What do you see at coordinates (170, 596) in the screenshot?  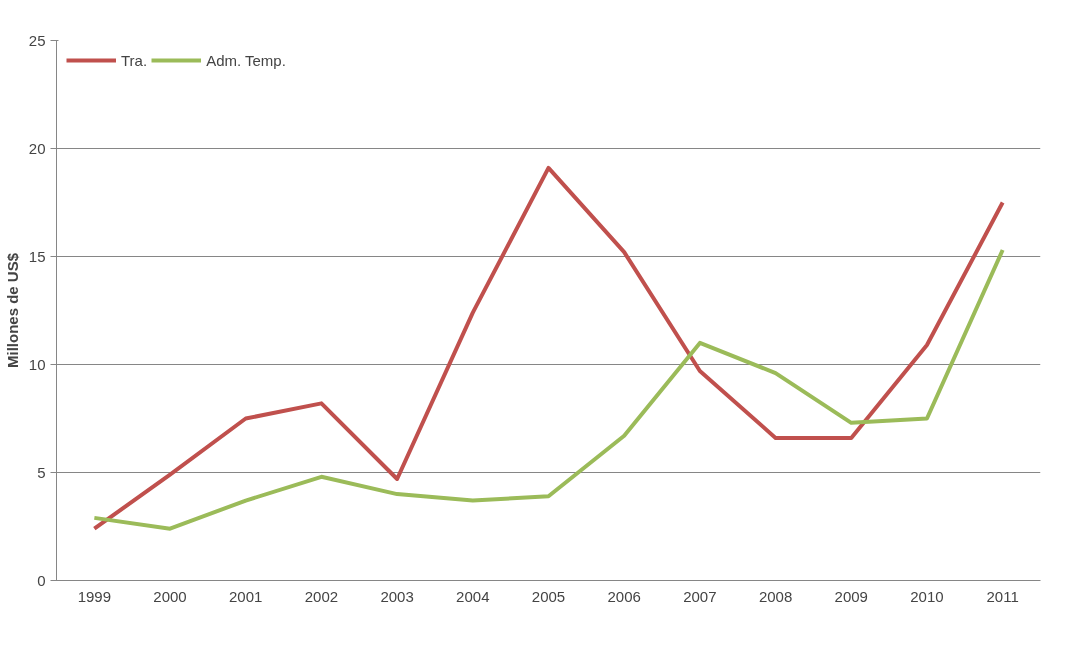 I see `x-tick-label: 2000` at bounding box center [170, 596].